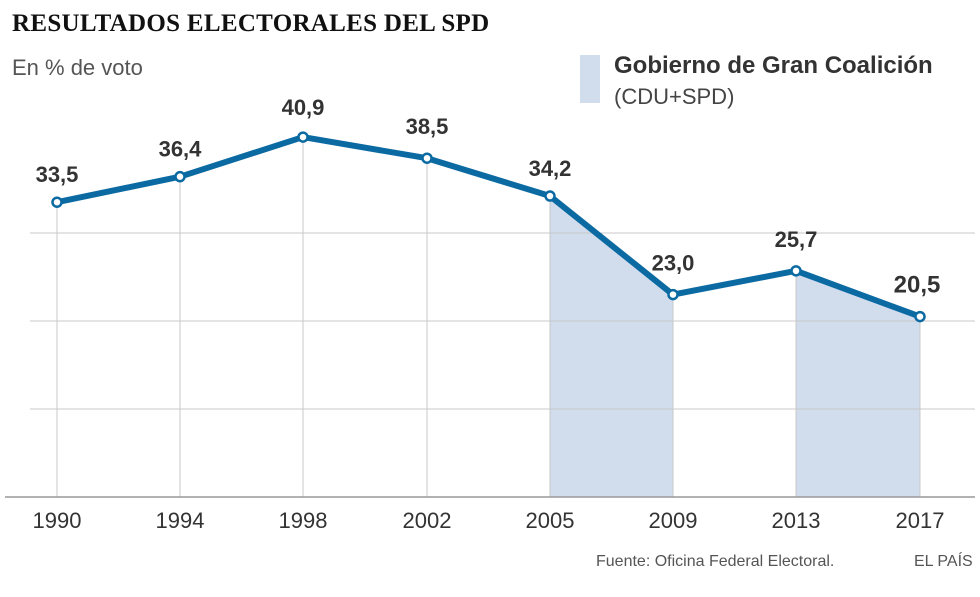 The image size is (980, 597). What do you see at coordinates (427, 520) in the screenshot?
I see `x-tick-label-2002: 2002` at bounding box center [427, 520].